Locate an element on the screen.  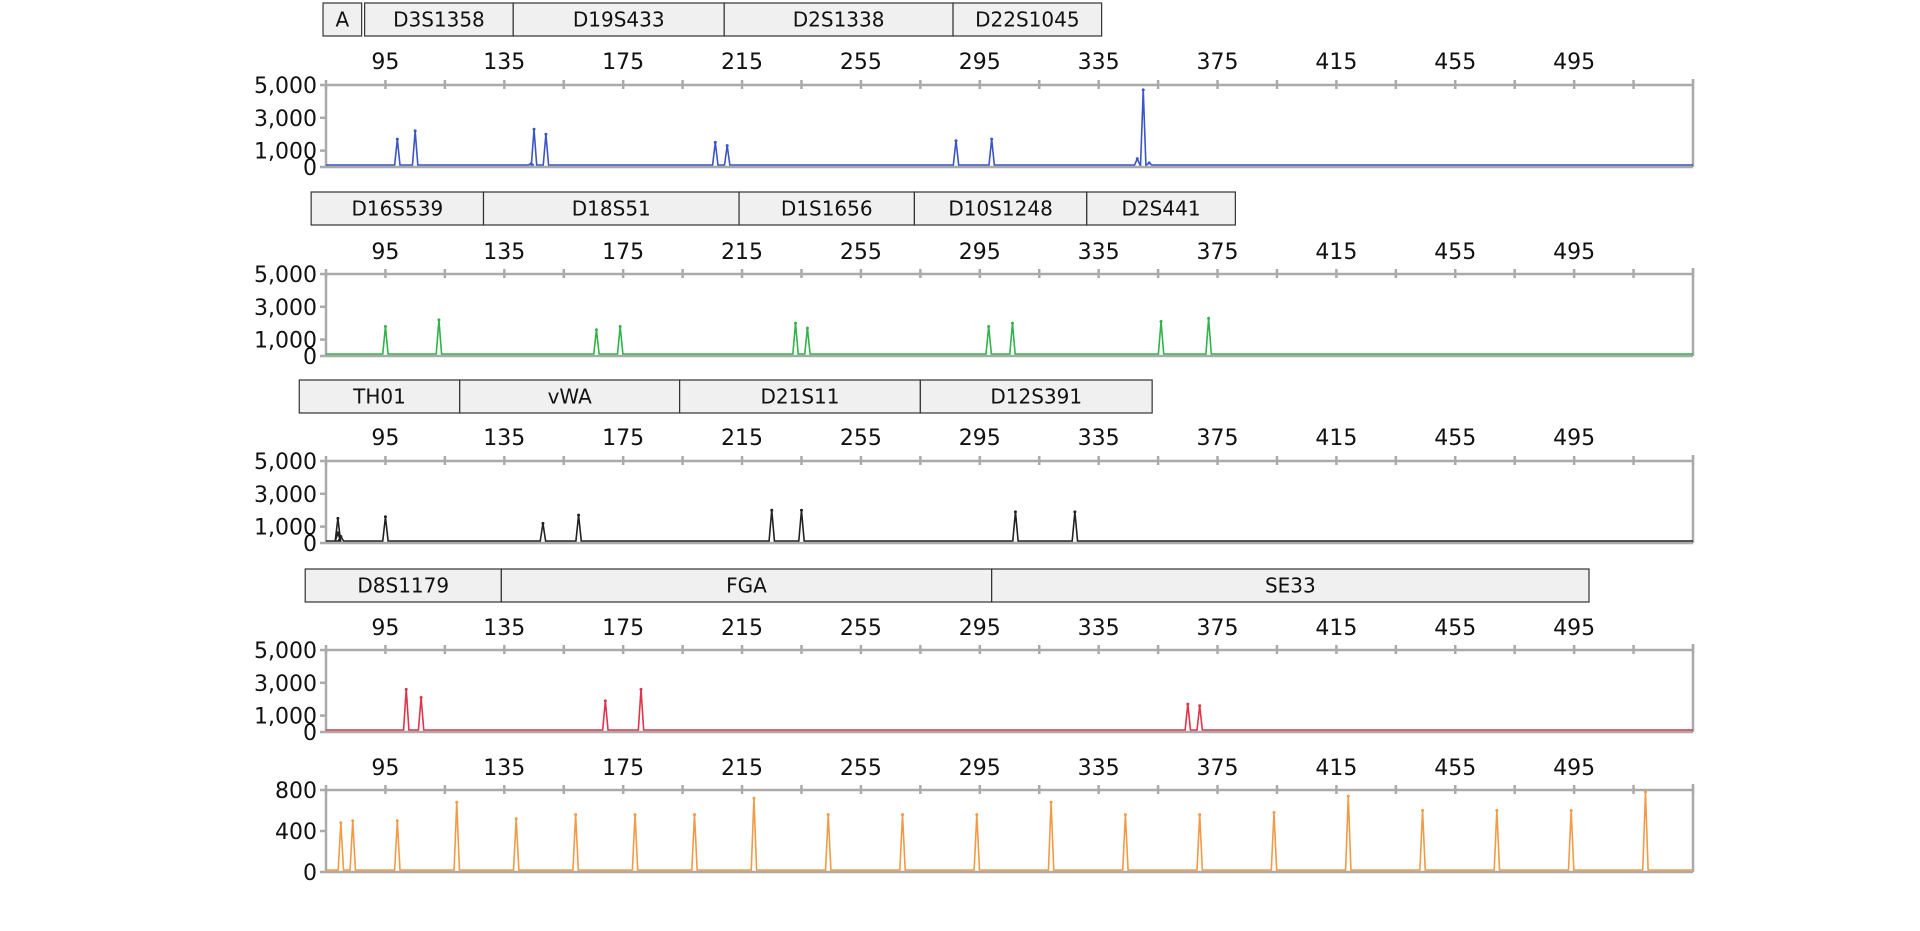
locus-marker: TH01 is located at coordinates (379, 396).